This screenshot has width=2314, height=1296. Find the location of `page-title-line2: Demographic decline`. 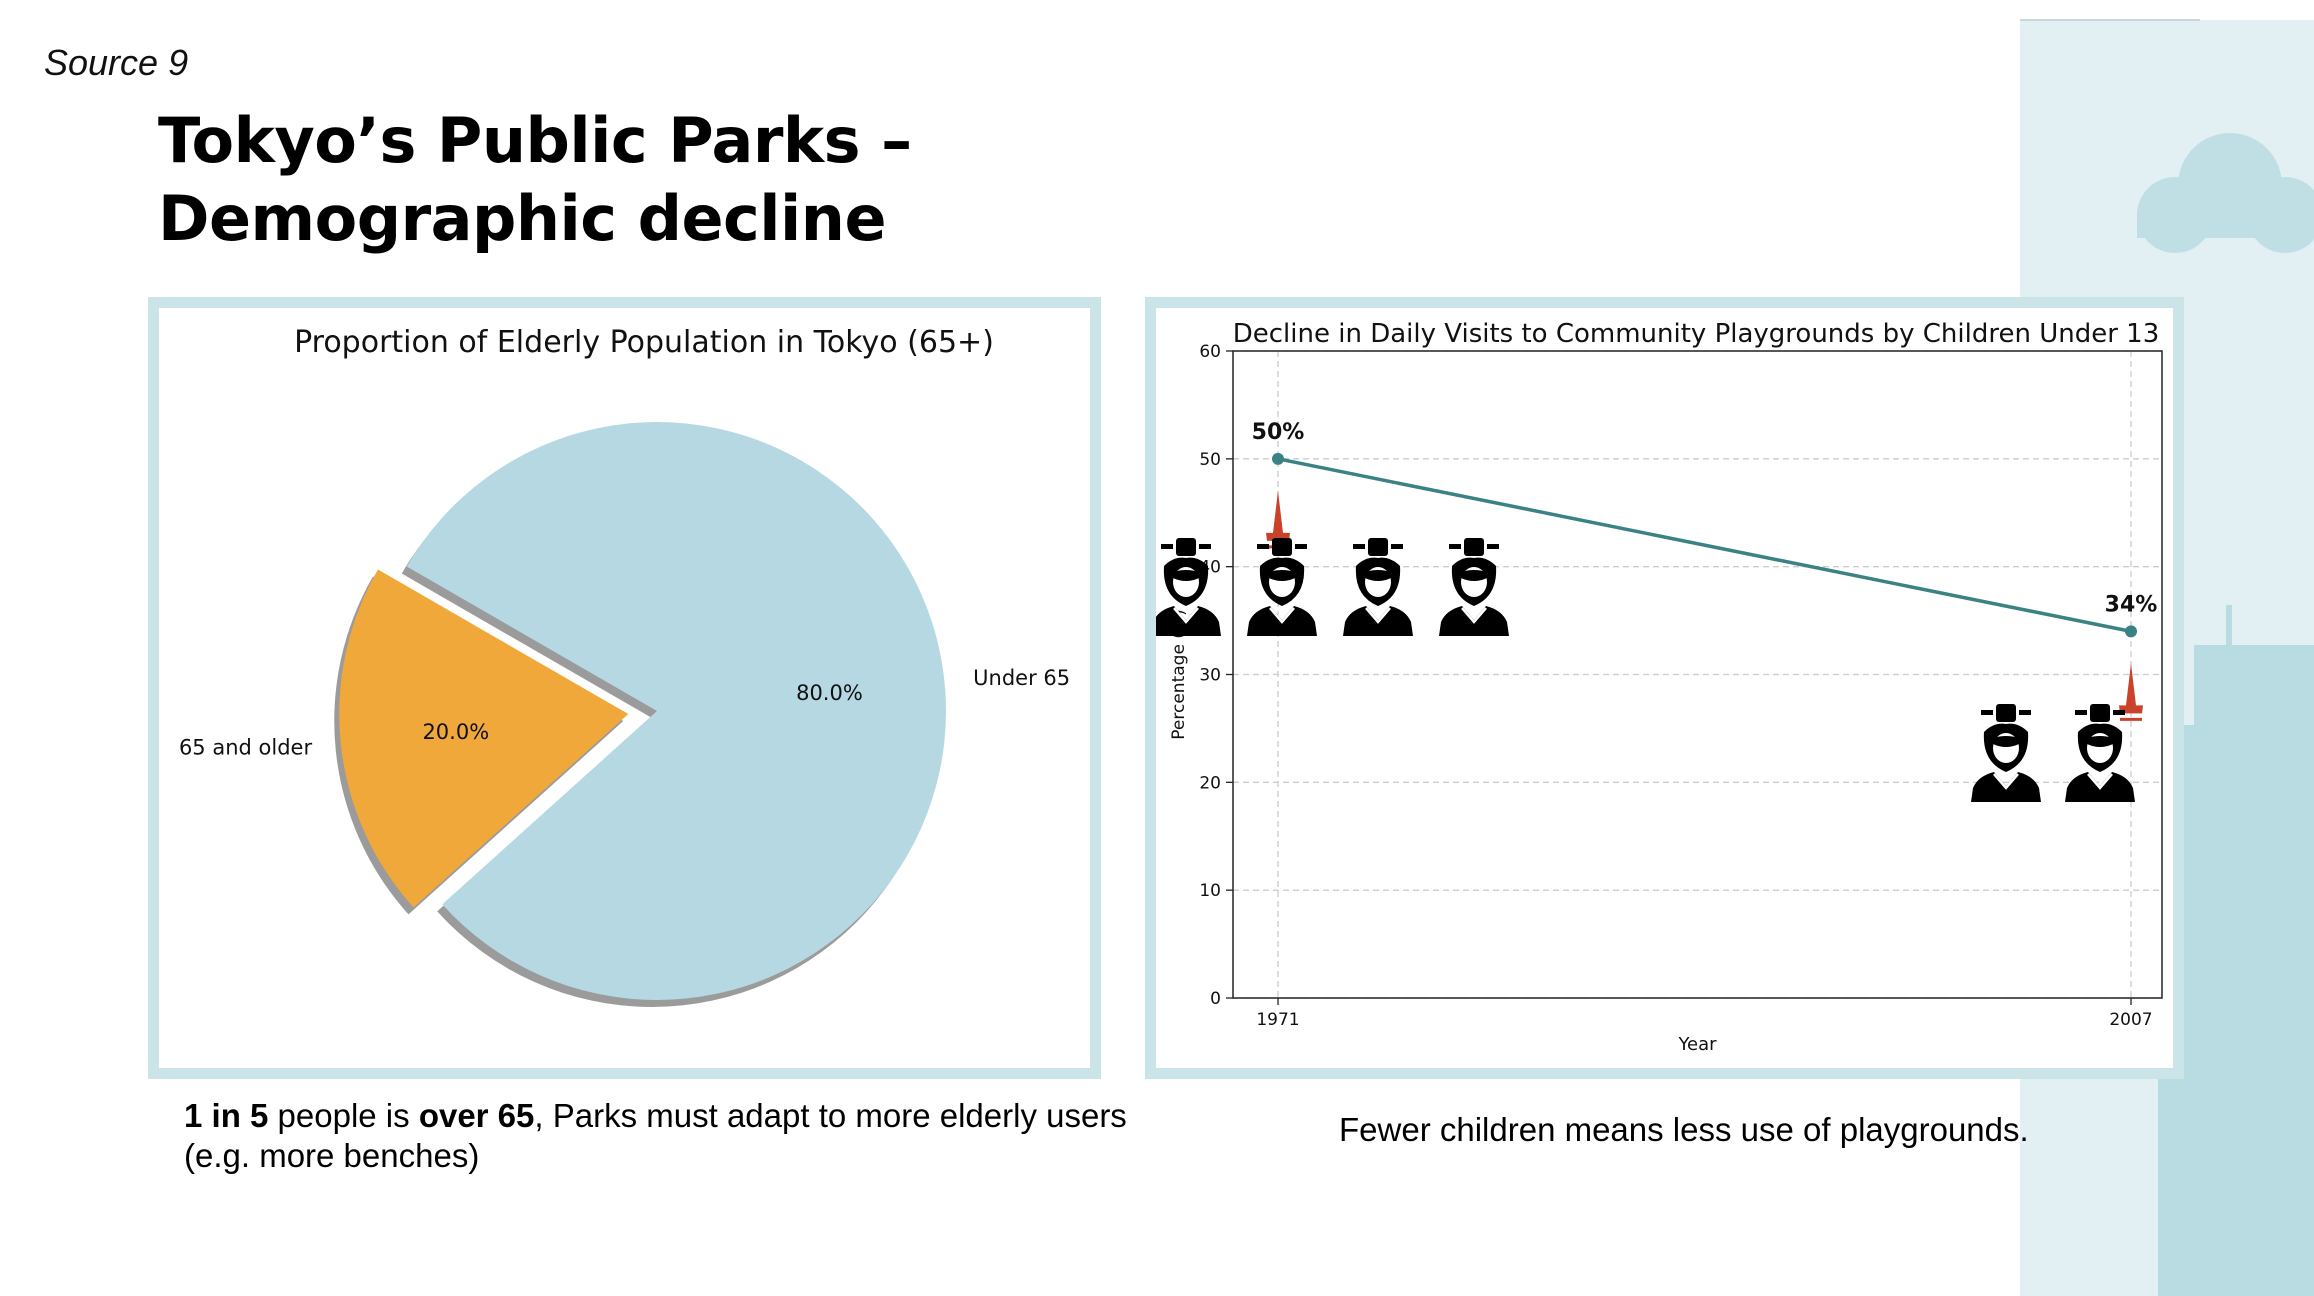

page-title-line2: Demographic decline is located at coordinates (522, 218).